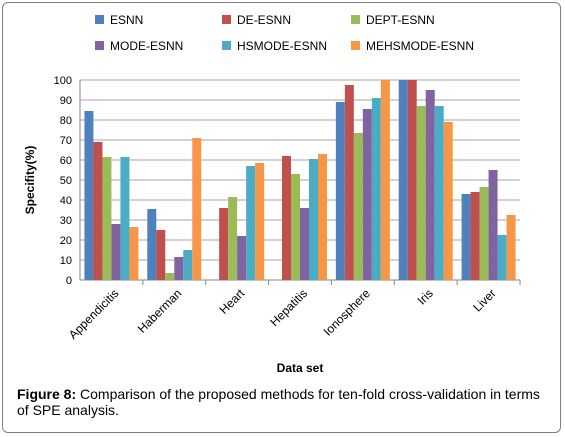 The width and height of the screenshot is (565, 437). What do you see at coordinates (66, 121) in the screenshot?
I see `y-tick-label: 80` at bounding box center [66, 121].